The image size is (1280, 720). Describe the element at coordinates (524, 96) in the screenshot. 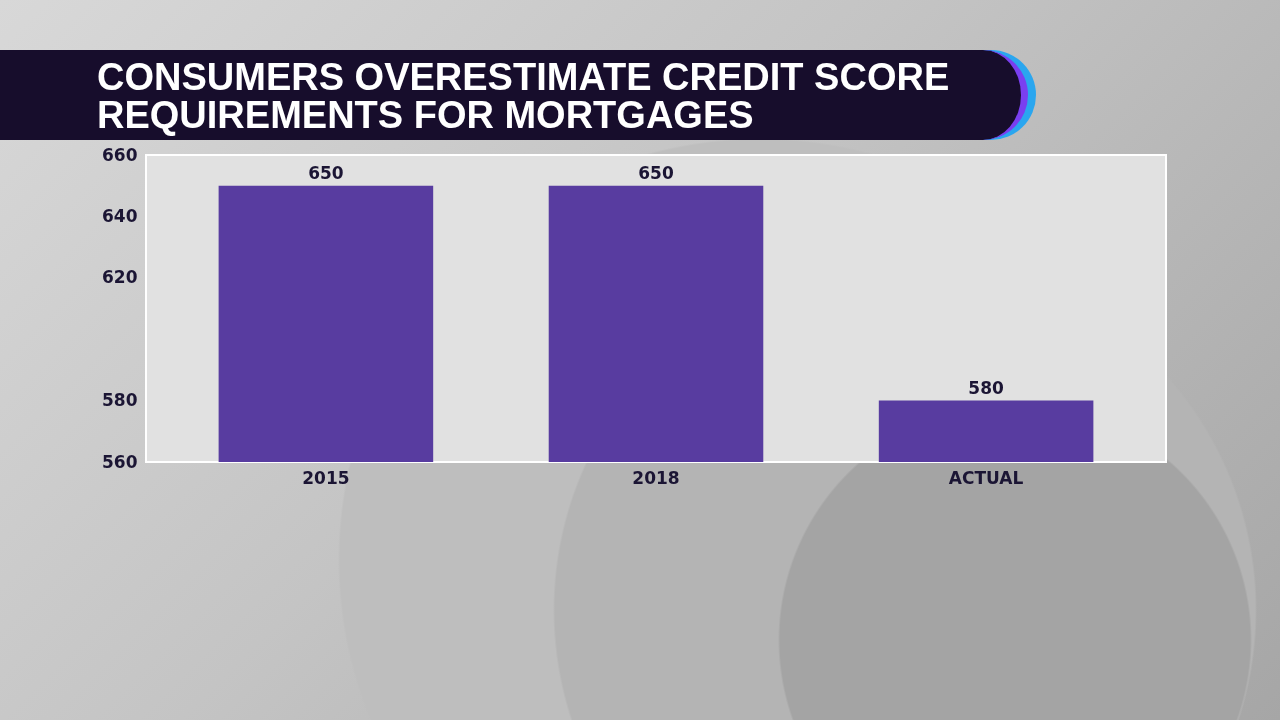

I see `chart-title: CONSUMERS OVERESTIMATE CREDIT SCORE REQUIREMENTS FOR MORTGAGES` at that location.